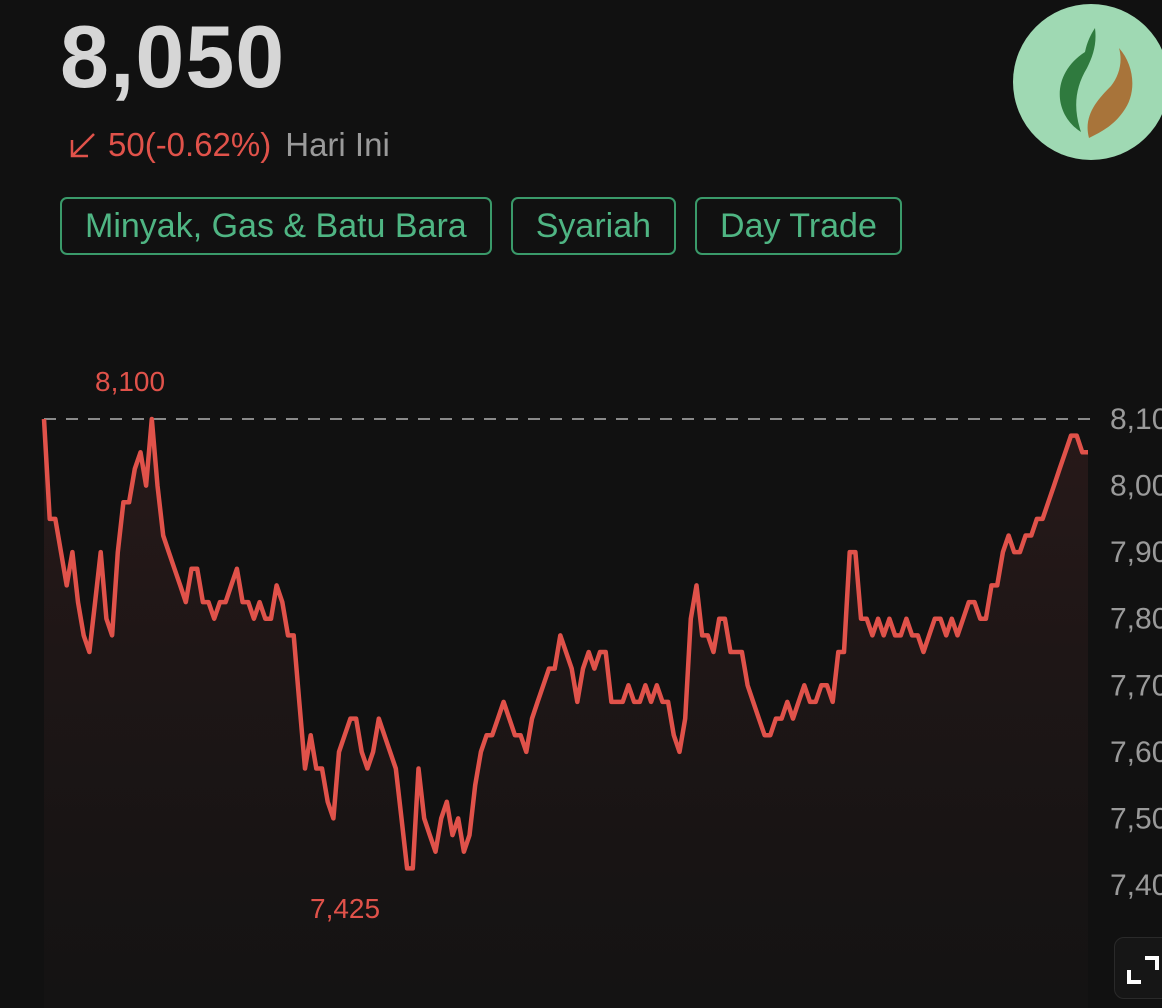 The width and height of the screenshot is (1162, 1008). What do you see at coordinates (1136, 685) in the screenshot?
I see `y-tick-label: 7,700` at bounding box center [1136, 685].